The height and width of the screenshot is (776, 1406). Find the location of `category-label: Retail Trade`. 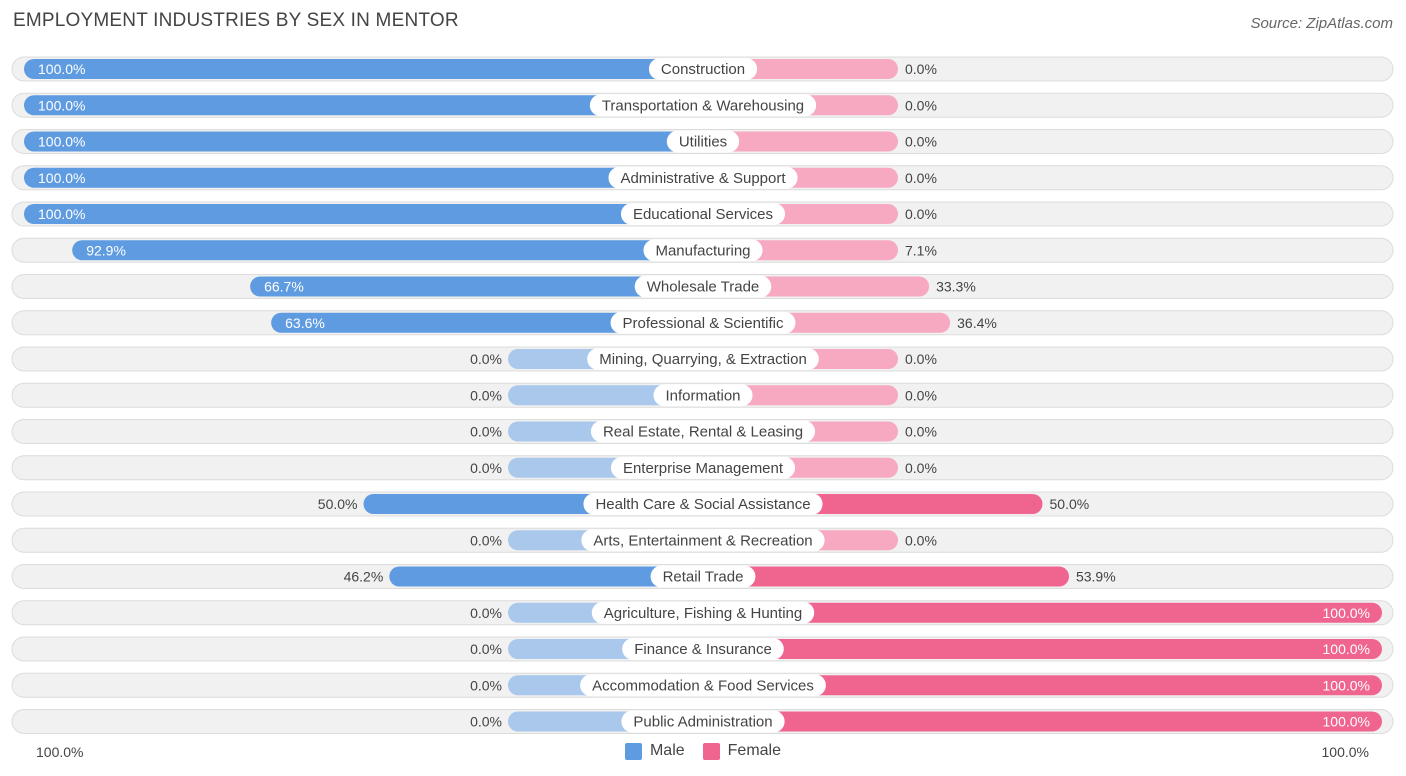

category-label: Retail Trade is located at coordinates (703, 577).